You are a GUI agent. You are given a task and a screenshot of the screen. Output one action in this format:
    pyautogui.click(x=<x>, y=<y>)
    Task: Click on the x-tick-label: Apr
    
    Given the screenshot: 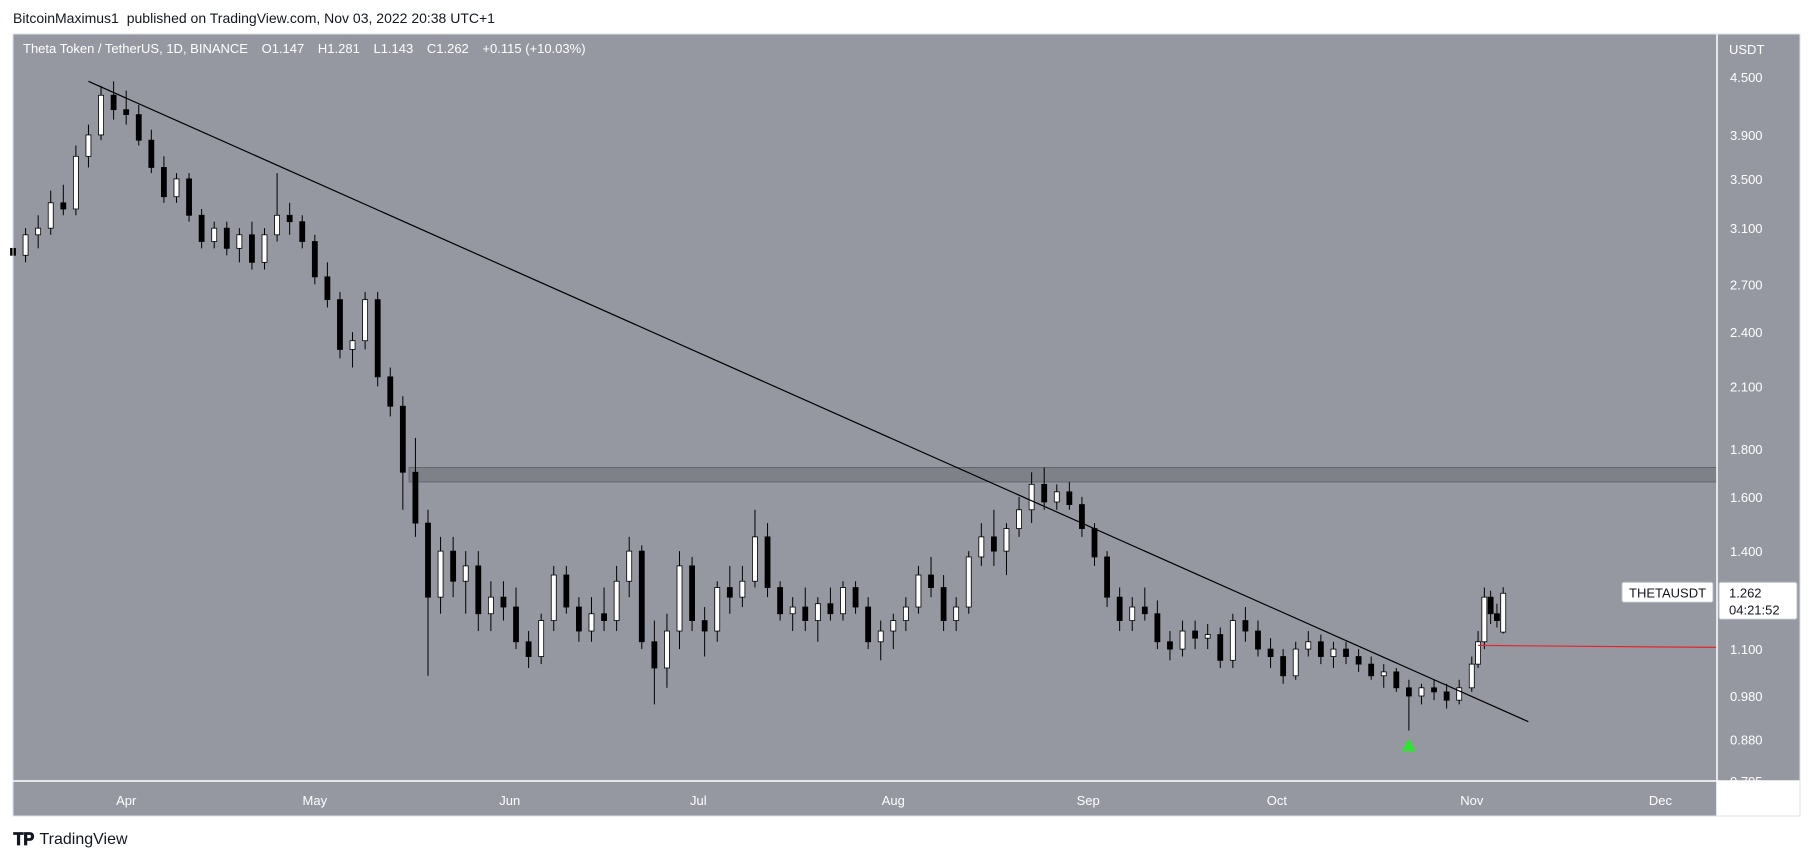 What is the action you would take?
    pyautogui.click(x=126, y=800)
    